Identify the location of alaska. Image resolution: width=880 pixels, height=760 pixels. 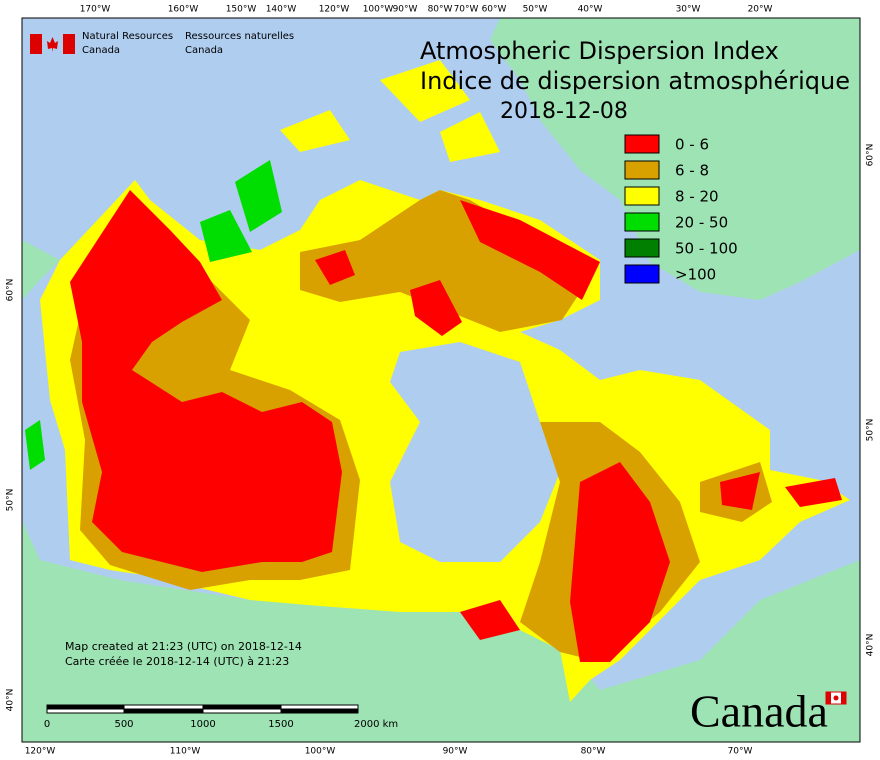
(41, 270).